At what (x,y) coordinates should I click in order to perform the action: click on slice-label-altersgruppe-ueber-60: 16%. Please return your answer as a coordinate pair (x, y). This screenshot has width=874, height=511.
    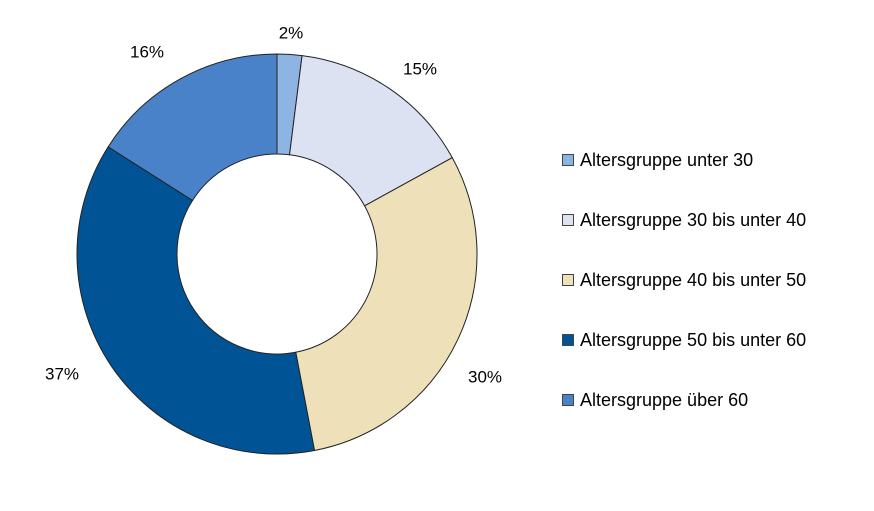
    Looking at the image, I should click on (147, 51).